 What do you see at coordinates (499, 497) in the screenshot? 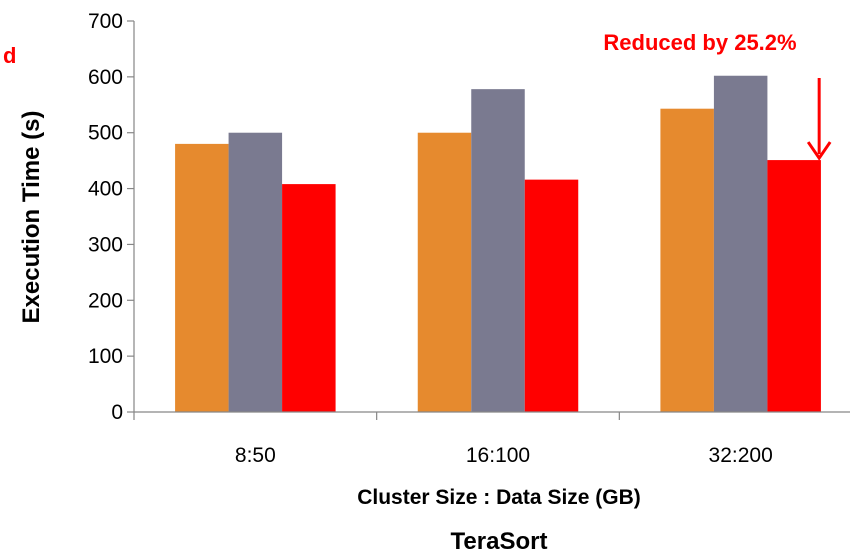
I see `x-axis-title: Cluster Size : Data Size (GB)` at bounding box center [499, 497].